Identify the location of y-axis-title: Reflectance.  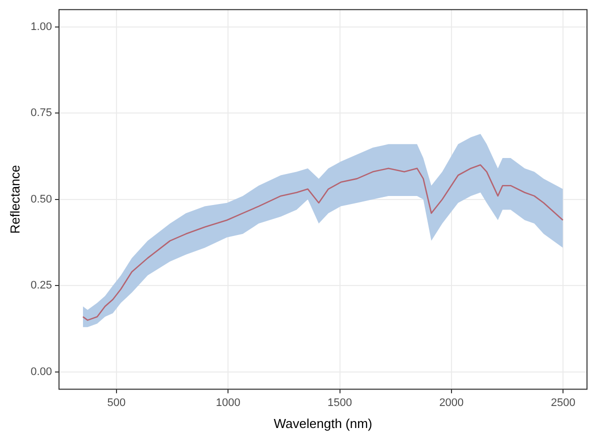
(14, 199).